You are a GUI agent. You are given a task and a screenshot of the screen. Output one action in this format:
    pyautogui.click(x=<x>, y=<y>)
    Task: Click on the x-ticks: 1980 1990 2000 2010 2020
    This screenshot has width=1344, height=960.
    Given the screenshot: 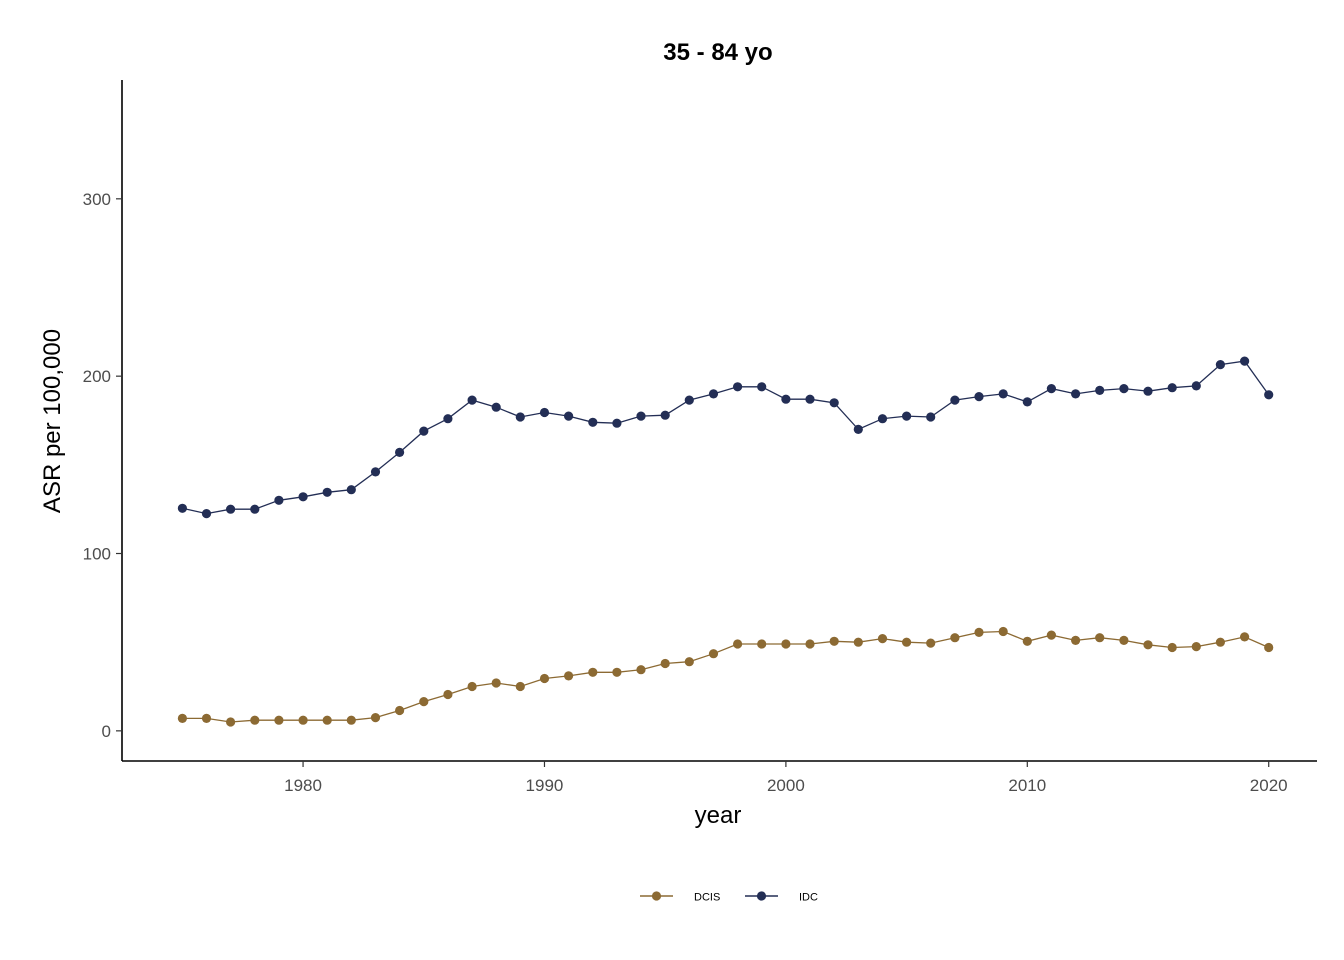 What is the action you would take?
    pyautogui.click(x=786, y=778)
    